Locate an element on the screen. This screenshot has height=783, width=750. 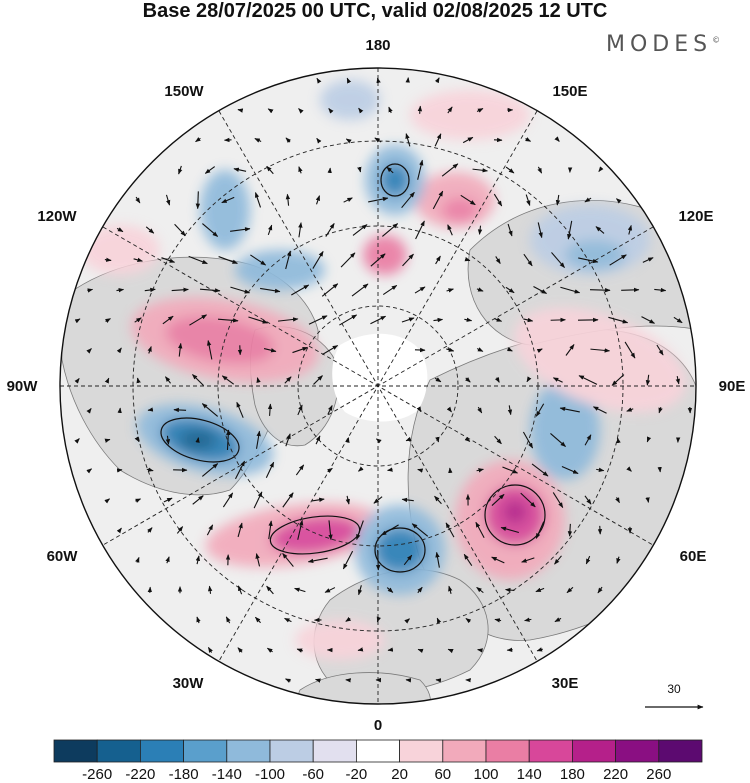
colorbar-label: 100 is located at coordinates (485, 774).